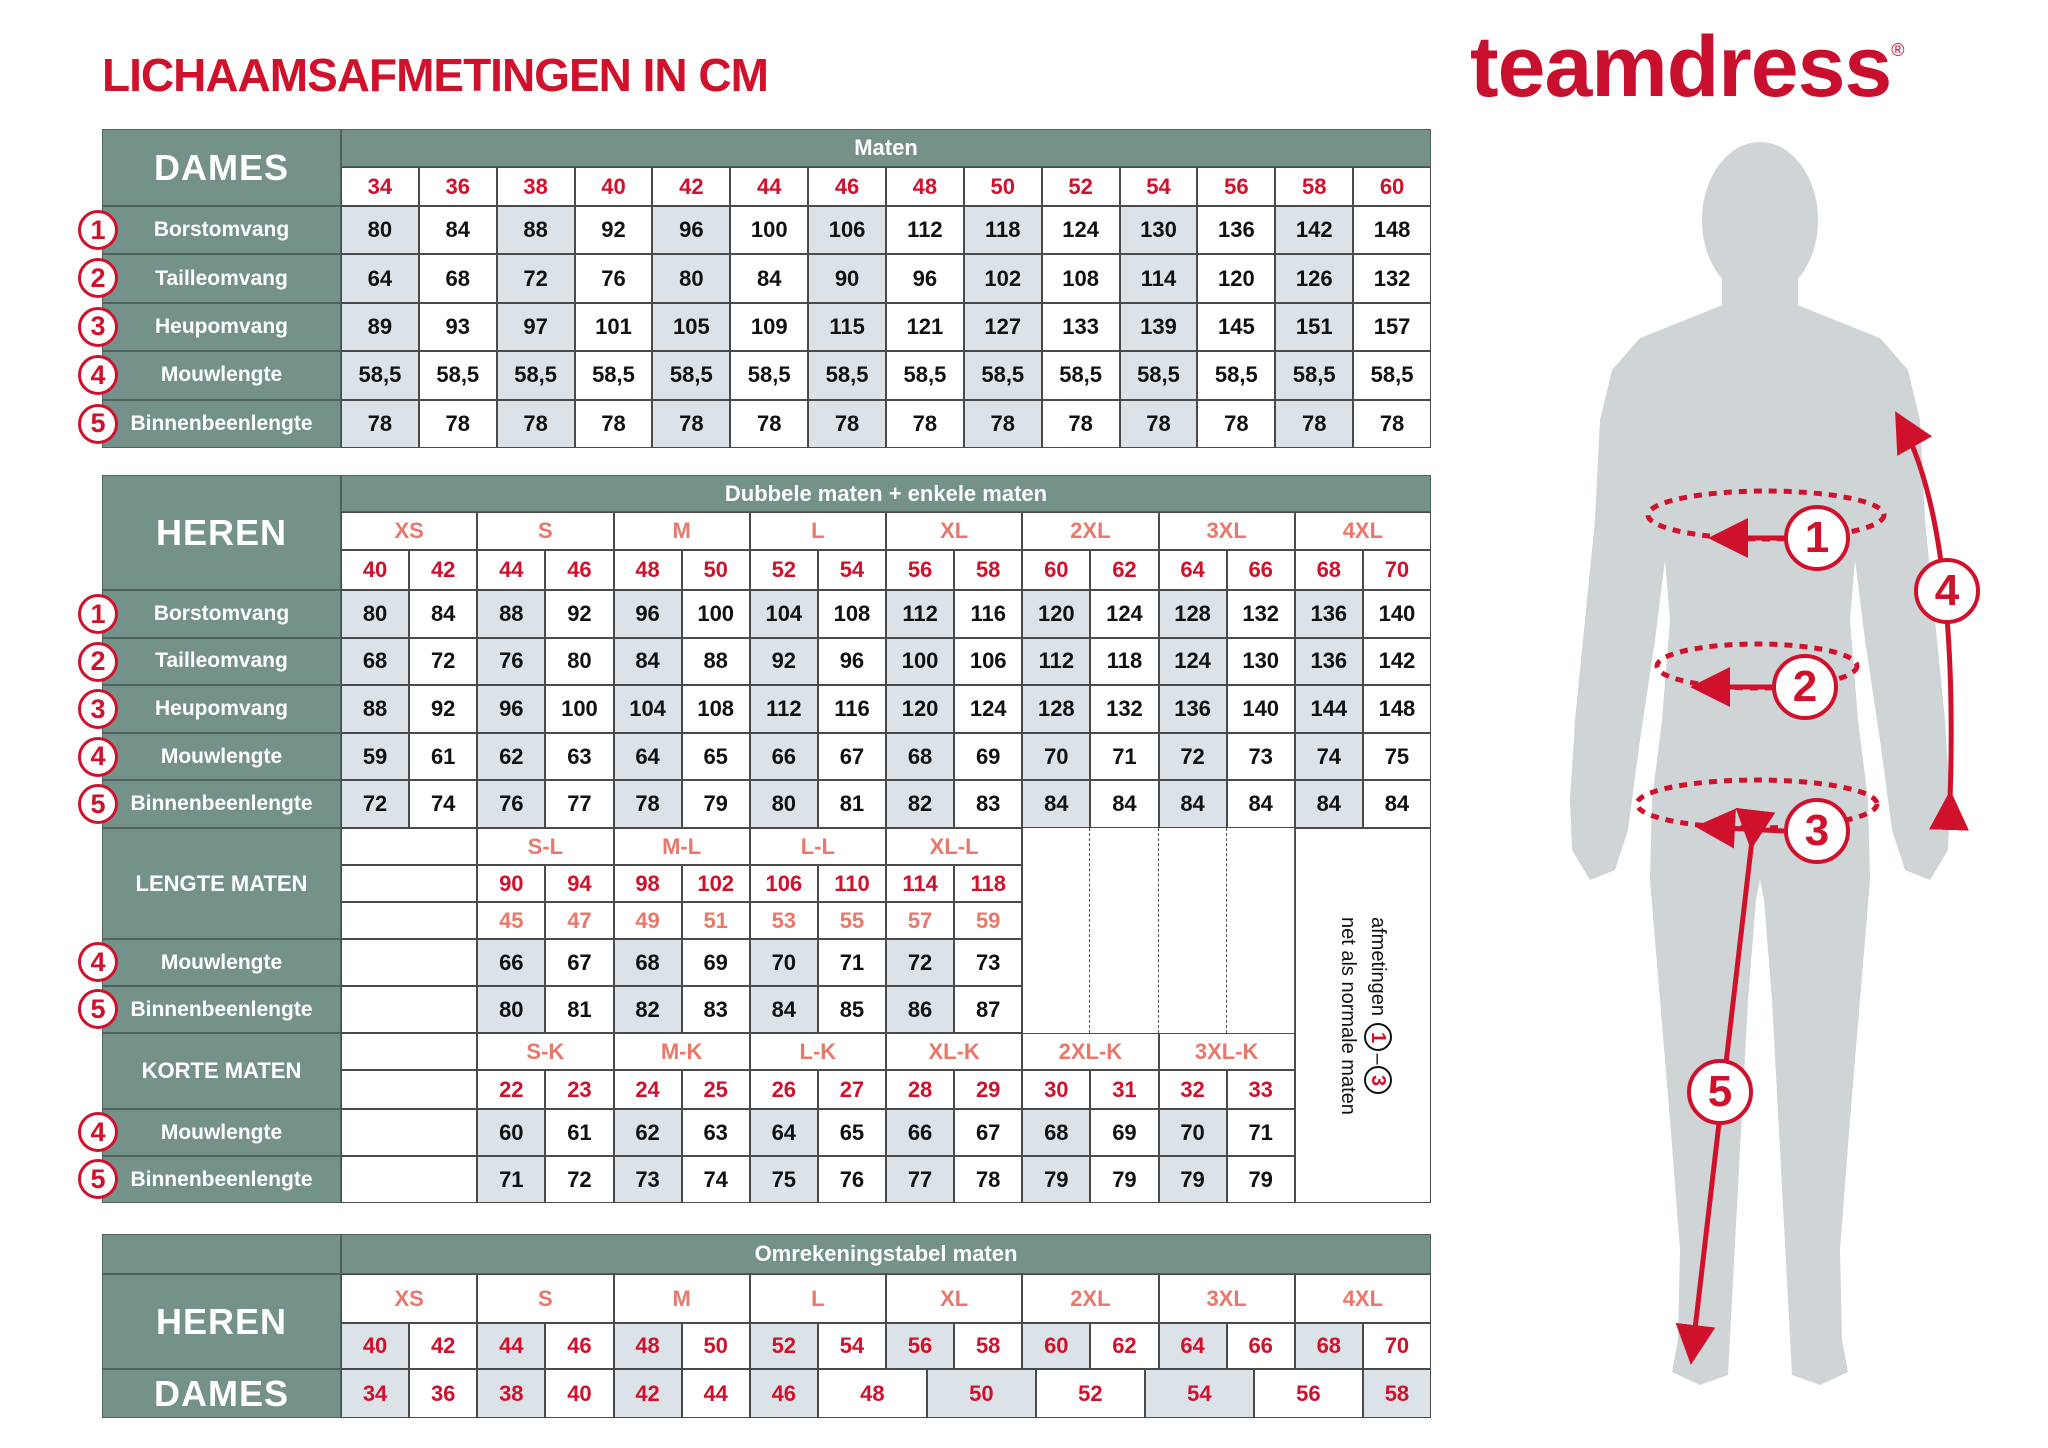  I want to click on size-header: 48, so click(647, 570).